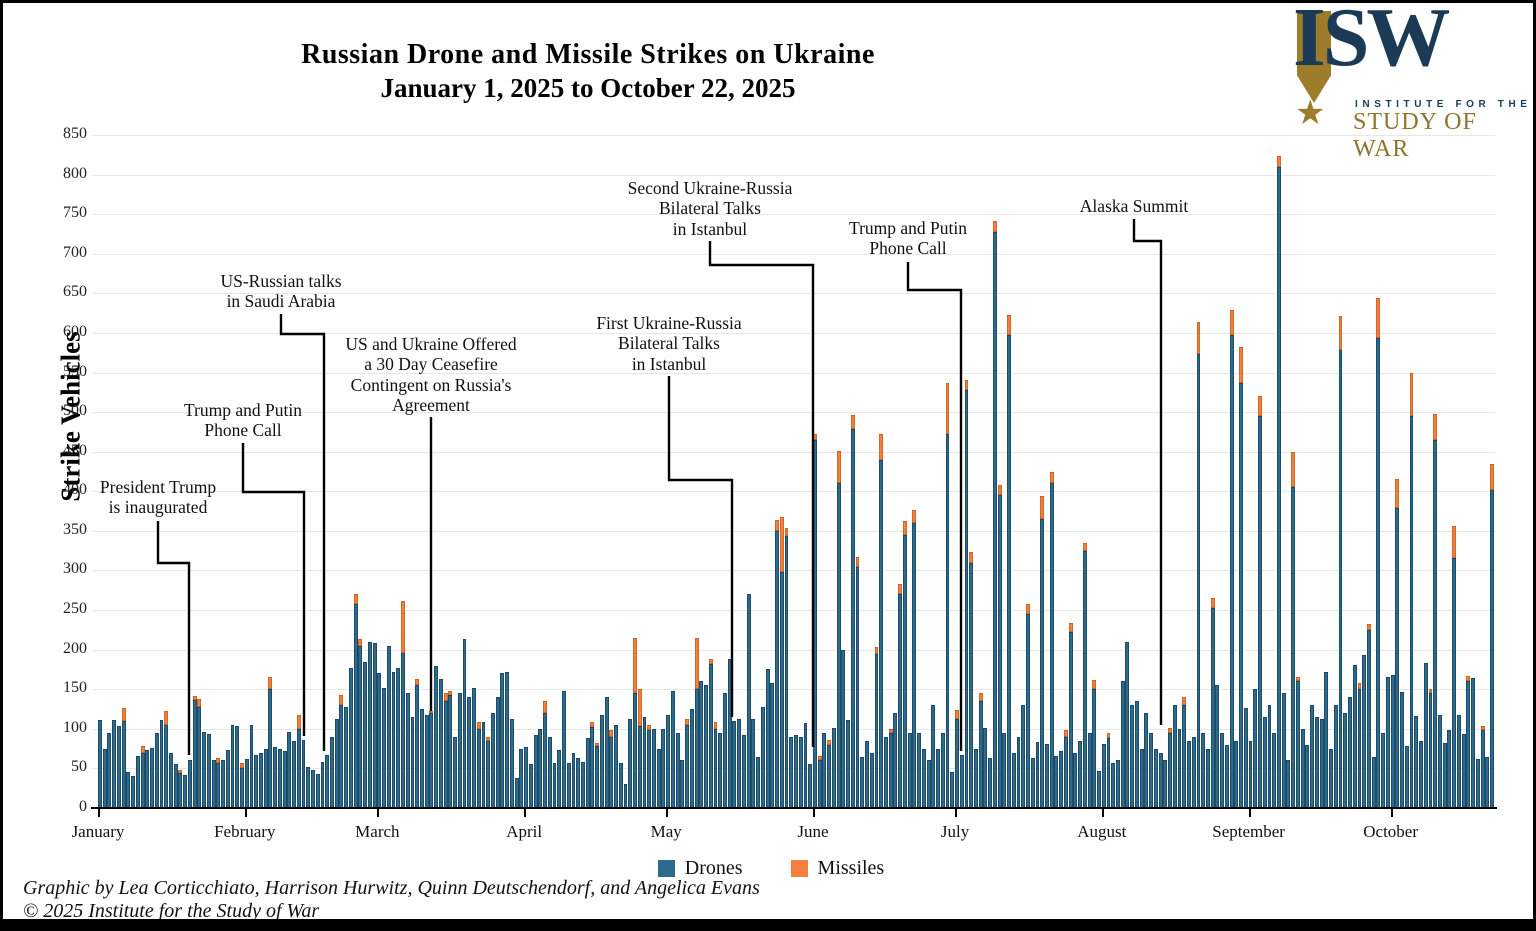  What do you see at coordinates (75, 213) in the screenshot?
I see `y-tick-label: 750` at bounding box center [75, 213].